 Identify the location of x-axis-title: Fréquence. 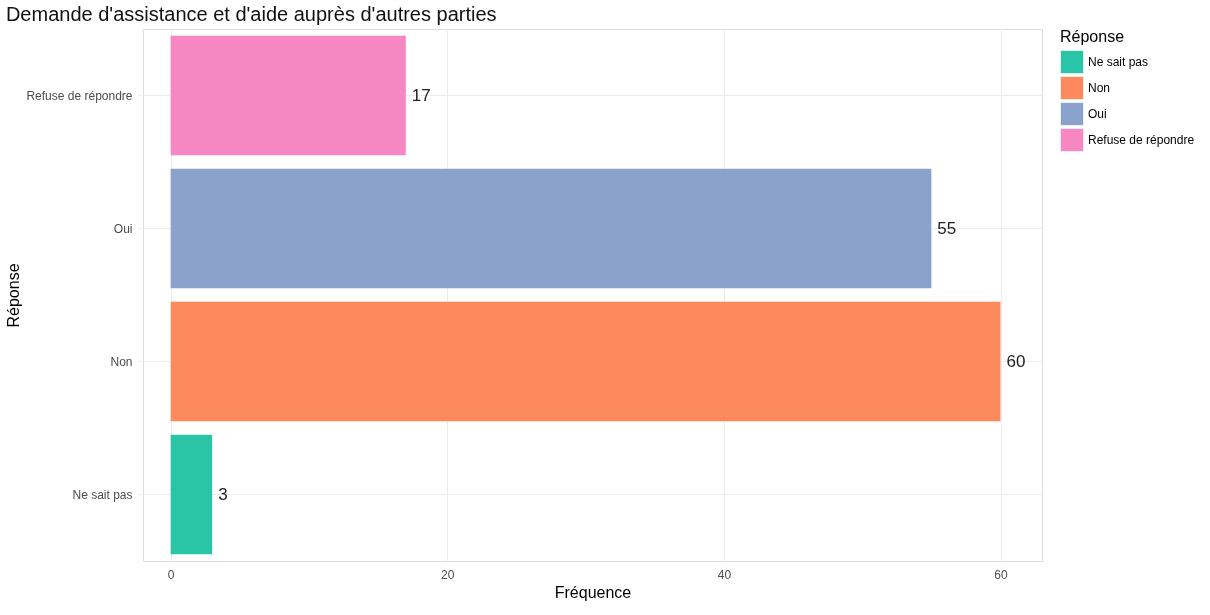
(593, 592).